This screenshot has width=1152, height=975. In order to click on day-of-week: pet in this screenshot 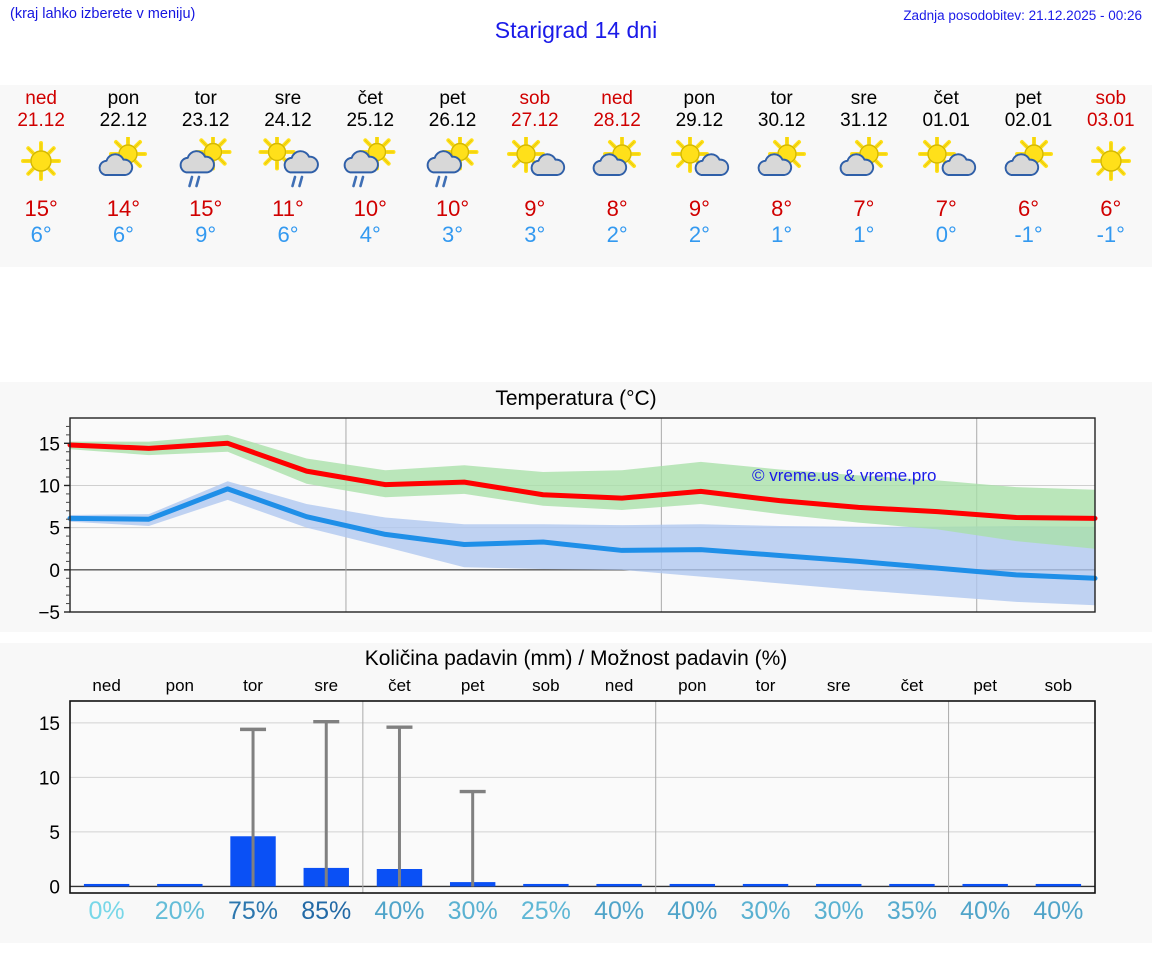, I will do `click(452, 98)`.